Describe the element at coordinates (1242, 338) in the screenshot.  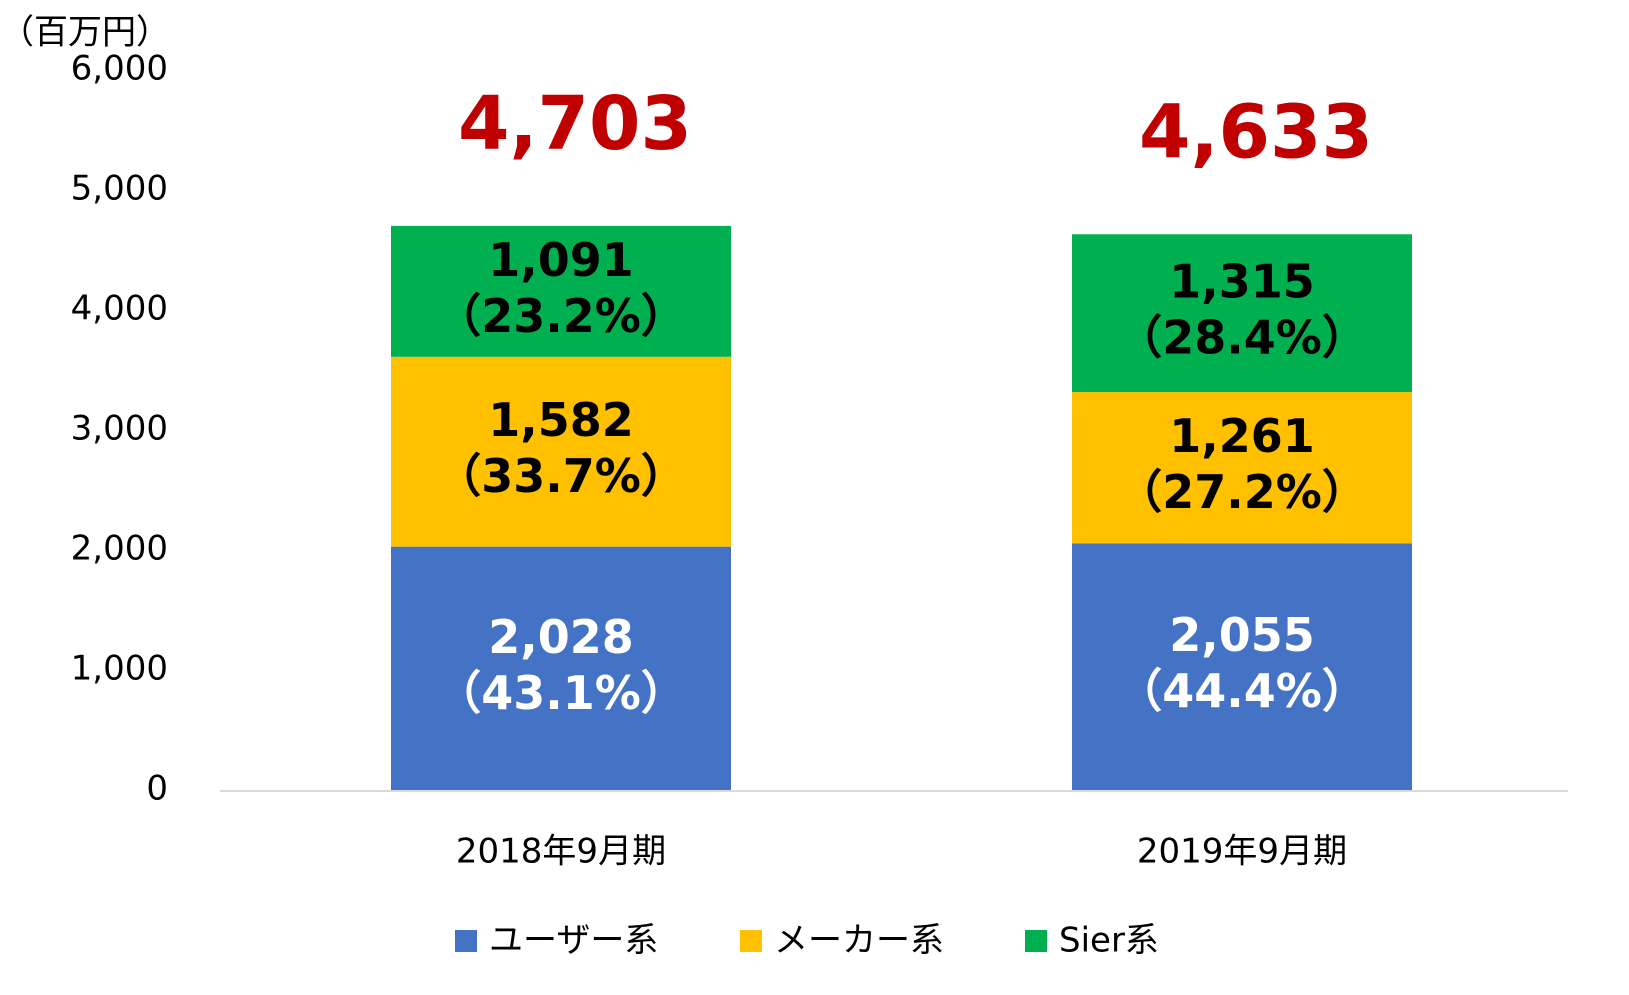
I see `percent-label: （28.4%）` at that location.